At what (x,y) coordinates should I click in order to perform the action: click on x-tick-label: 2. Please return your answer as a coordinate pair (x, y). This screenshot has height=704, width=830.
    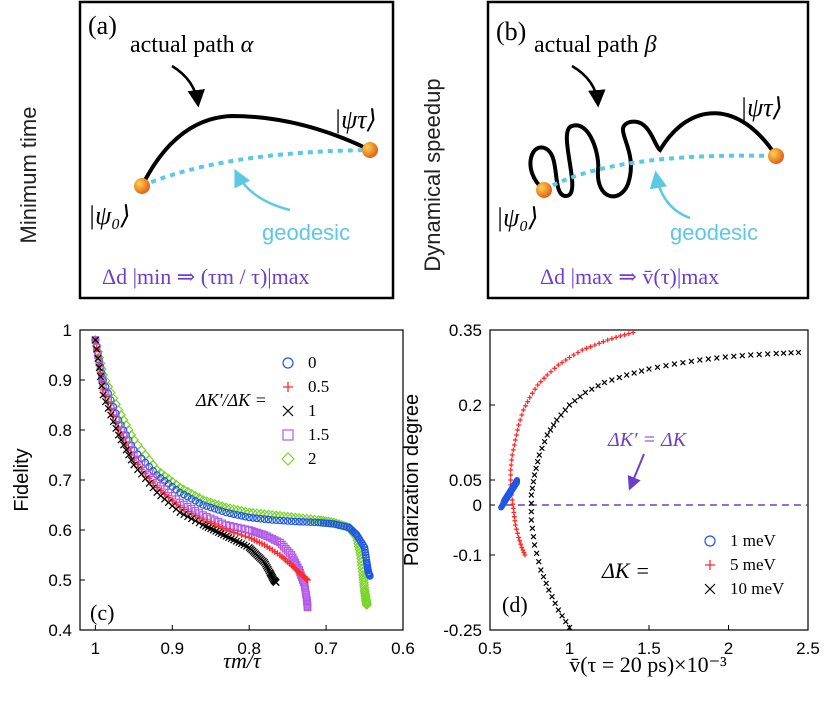
    Looking at the image, I should click on (728, 648).